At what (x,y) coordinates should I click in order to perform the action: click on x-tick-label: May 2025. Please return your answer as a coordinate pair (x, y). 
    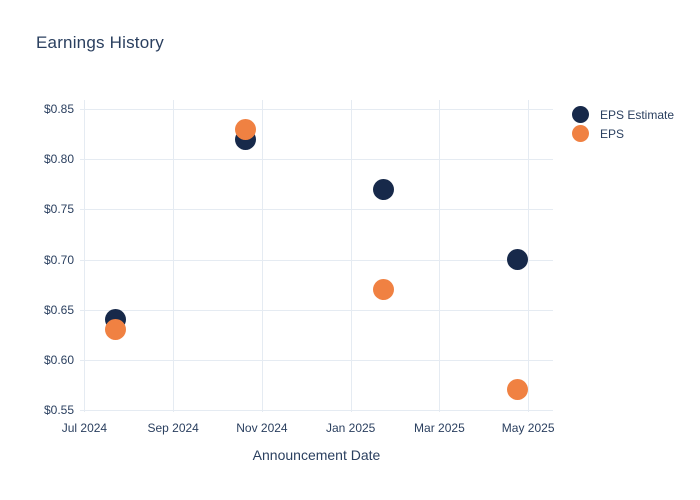
    Looking at the image, I should click on (528, 428).